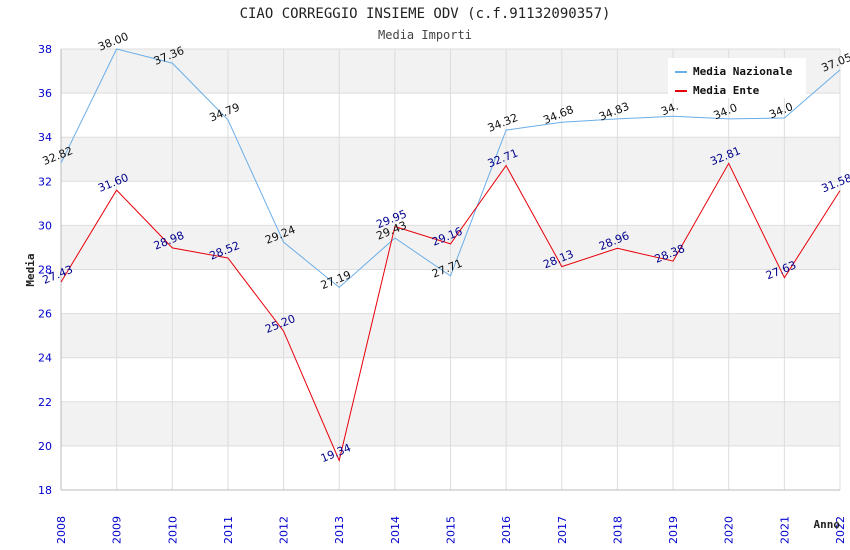 The height and width of the screenshot is (550, 850). I want to click on legend-label-media-ente: Media Ente, so click(726, 90).